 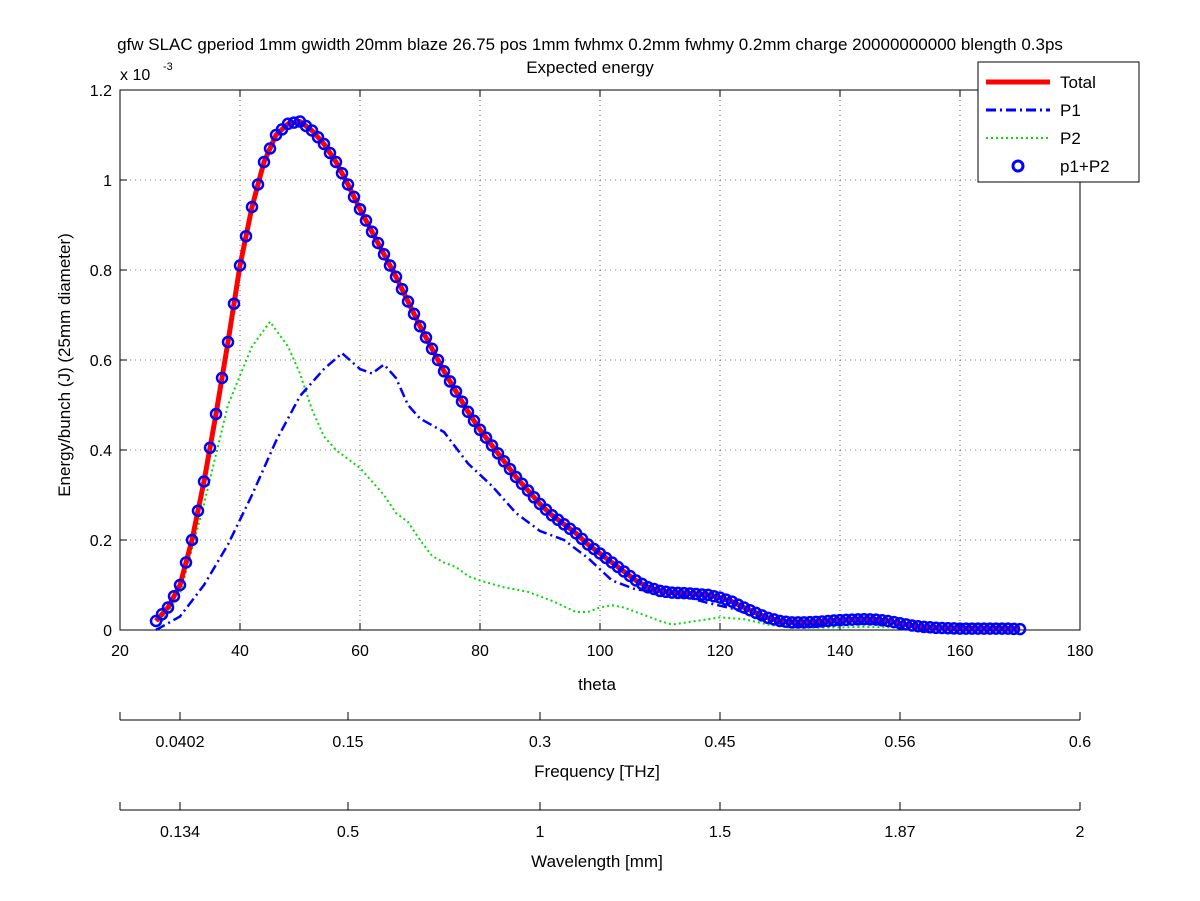 What do you see at coordinates (348, 832) in the screenshot?
I see `secondary-tick-label: 0.5` at bounding box center [348, 832].